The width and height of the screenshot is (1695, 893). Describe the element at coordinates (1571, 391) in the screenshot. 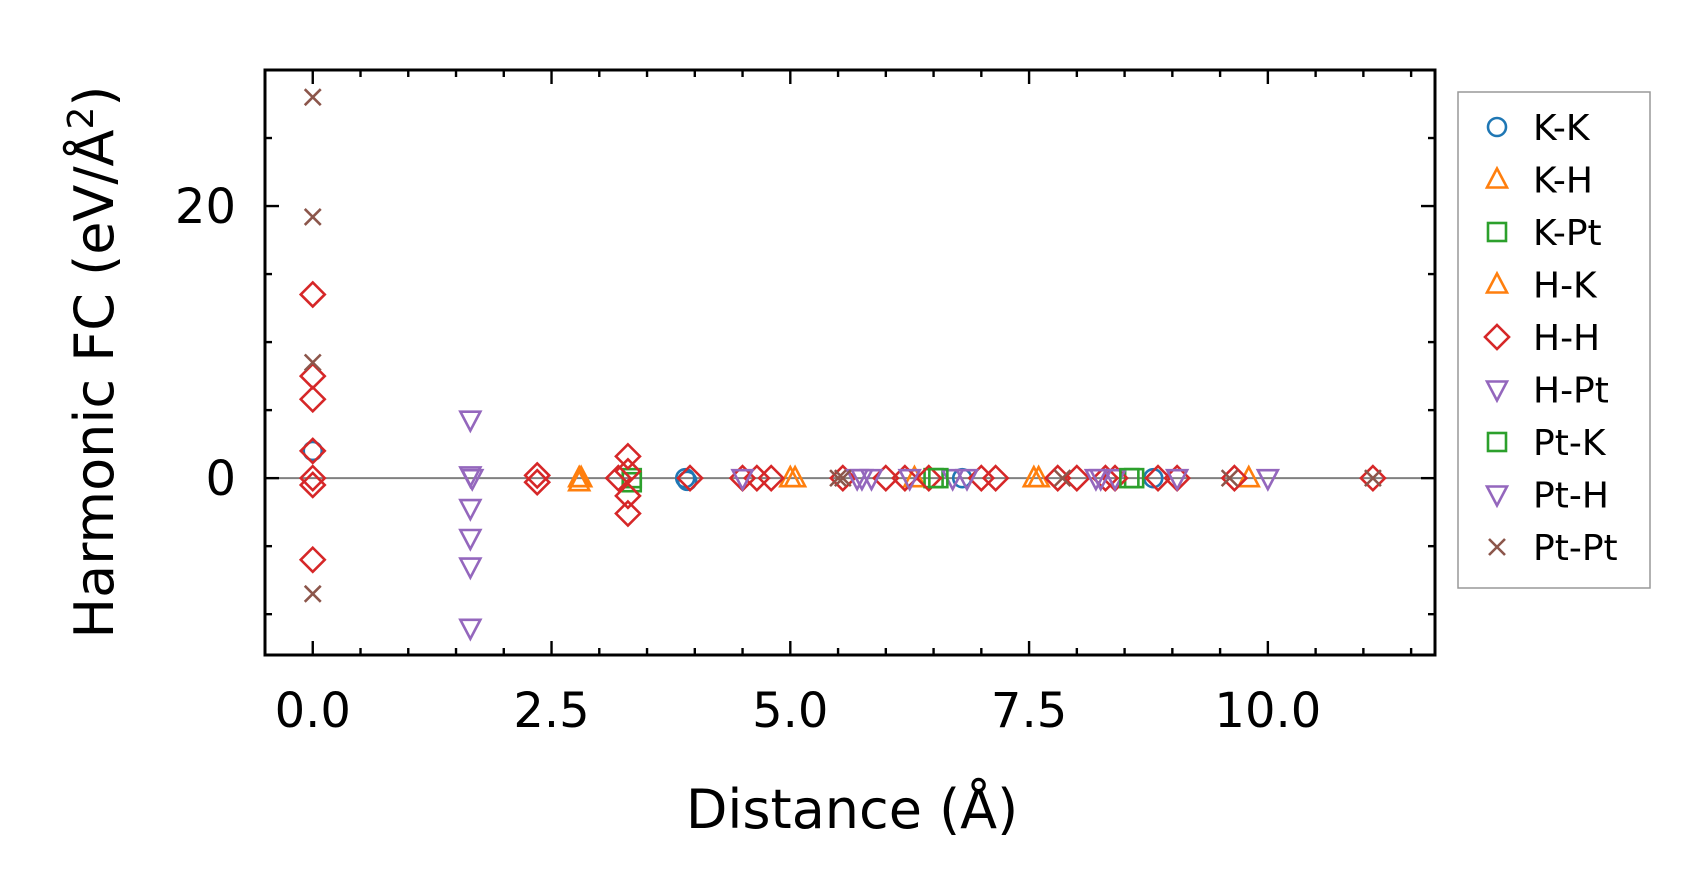

I see `legend-label: H-Pt` at that location.